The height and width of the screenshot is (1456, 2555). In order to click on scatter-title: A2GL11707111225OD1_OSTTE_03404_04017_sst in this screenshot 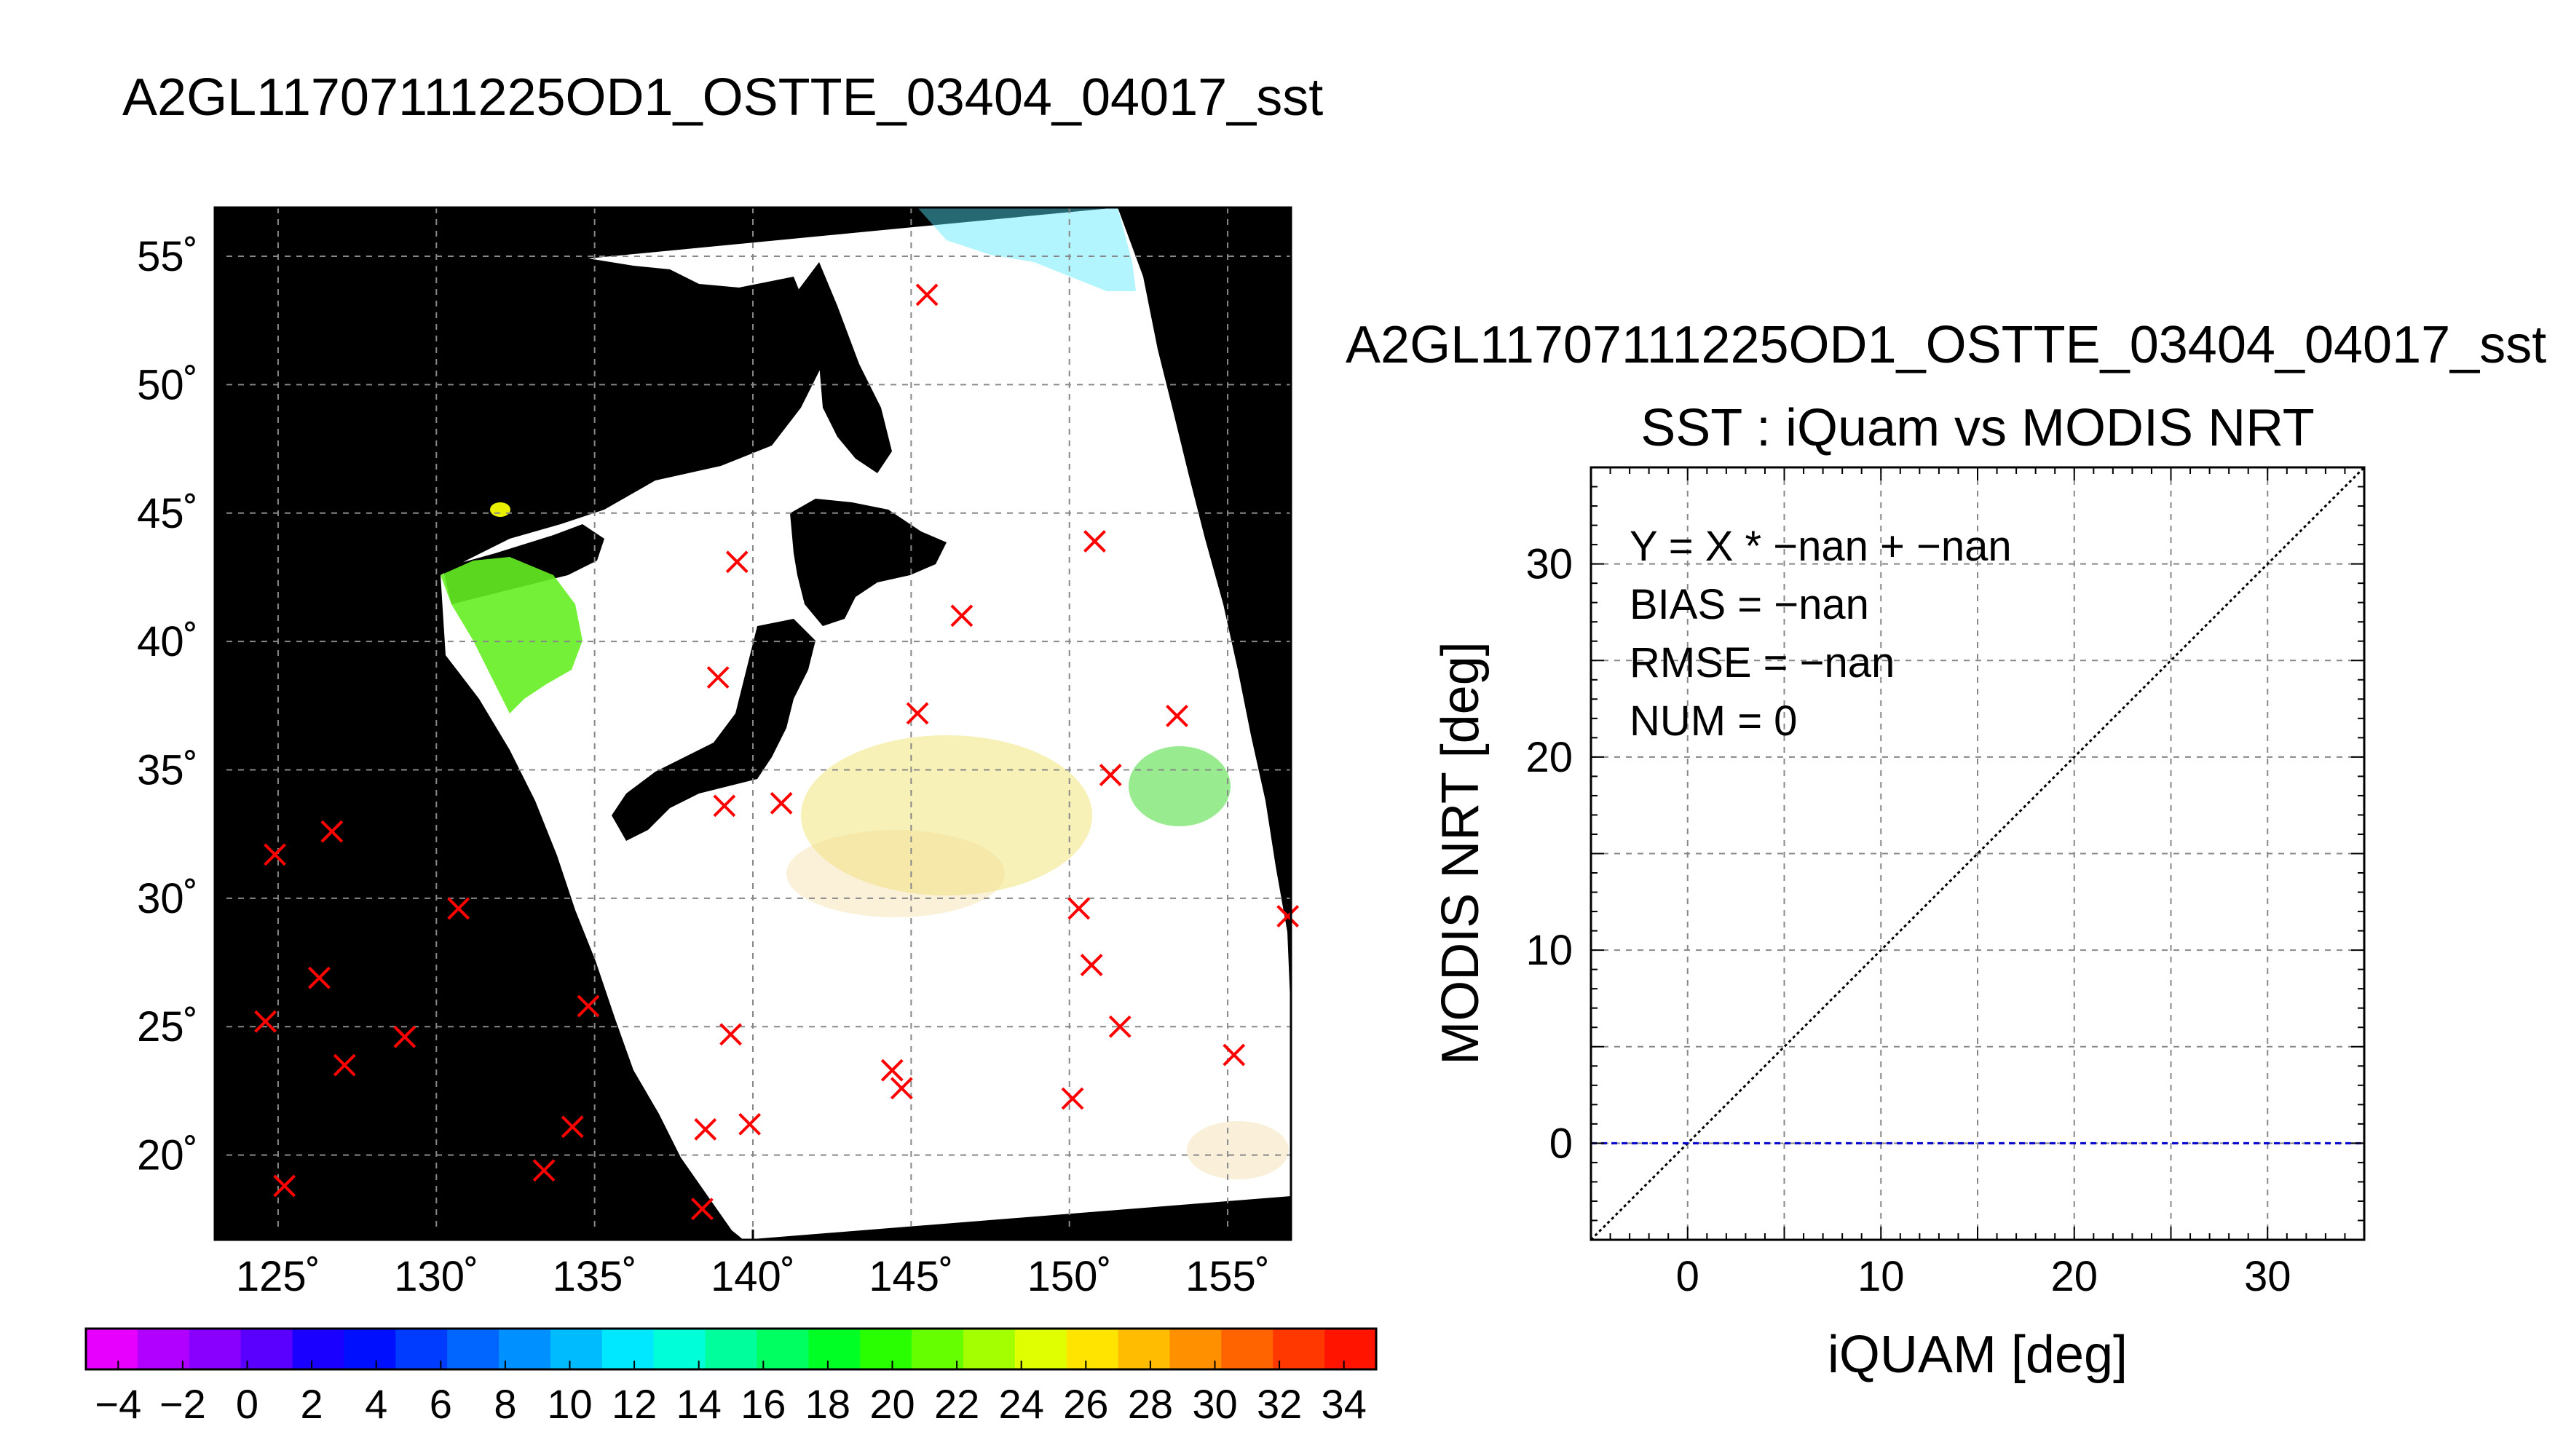, I will do `click(1946, 345)`.